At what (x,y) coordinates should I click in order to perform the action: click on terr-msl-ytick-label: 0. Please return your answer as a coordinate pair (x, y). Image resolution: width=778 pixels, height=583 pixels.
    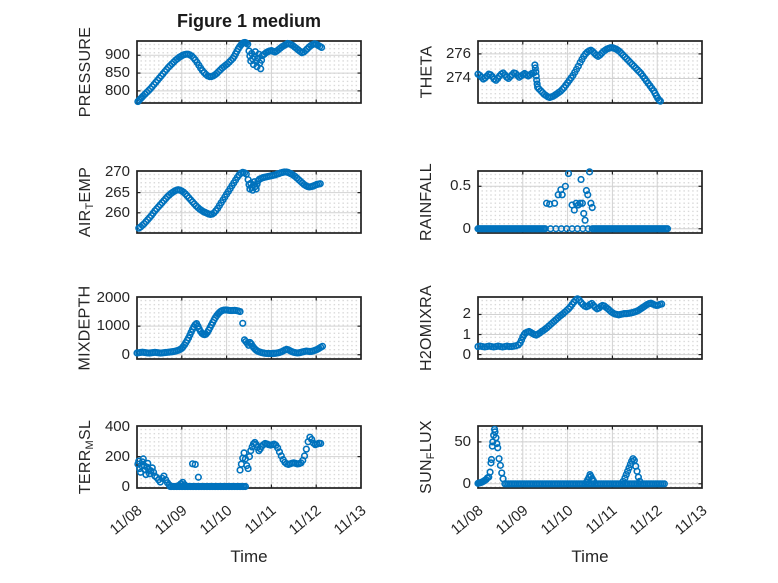
    Looking at the image, I should click on (125, 486).